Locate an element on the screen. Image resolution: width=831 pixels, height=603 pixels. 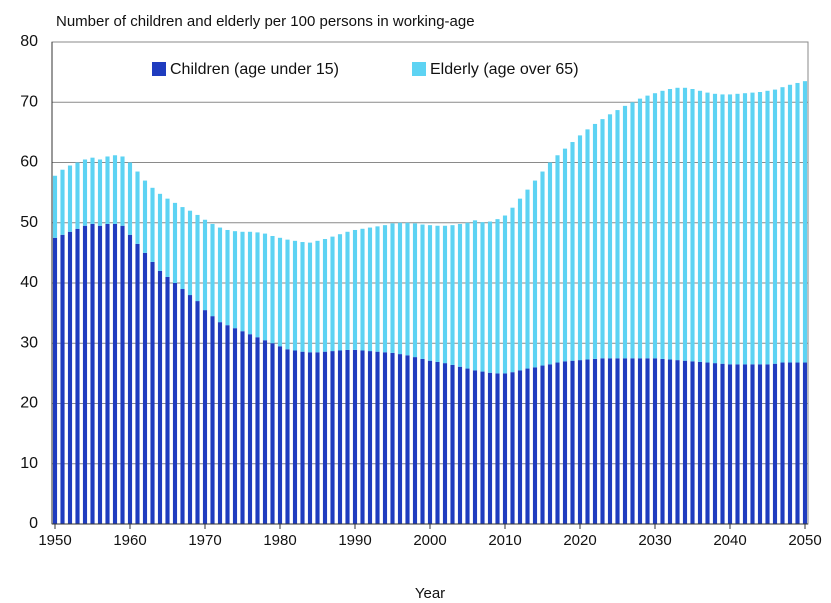
x-tick-label: 1960 is located at coordinates (129, 540).